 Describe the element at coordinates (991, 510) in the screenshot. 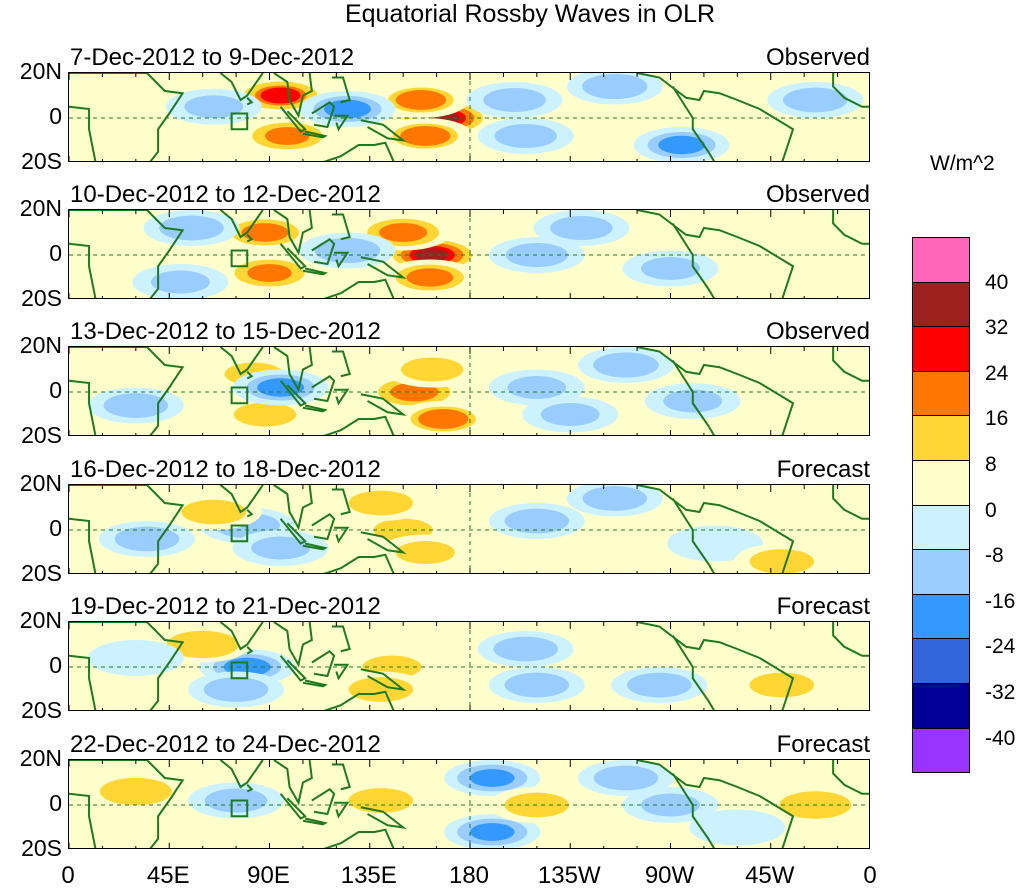

I see `colorbar-level-label: 0` at that location.